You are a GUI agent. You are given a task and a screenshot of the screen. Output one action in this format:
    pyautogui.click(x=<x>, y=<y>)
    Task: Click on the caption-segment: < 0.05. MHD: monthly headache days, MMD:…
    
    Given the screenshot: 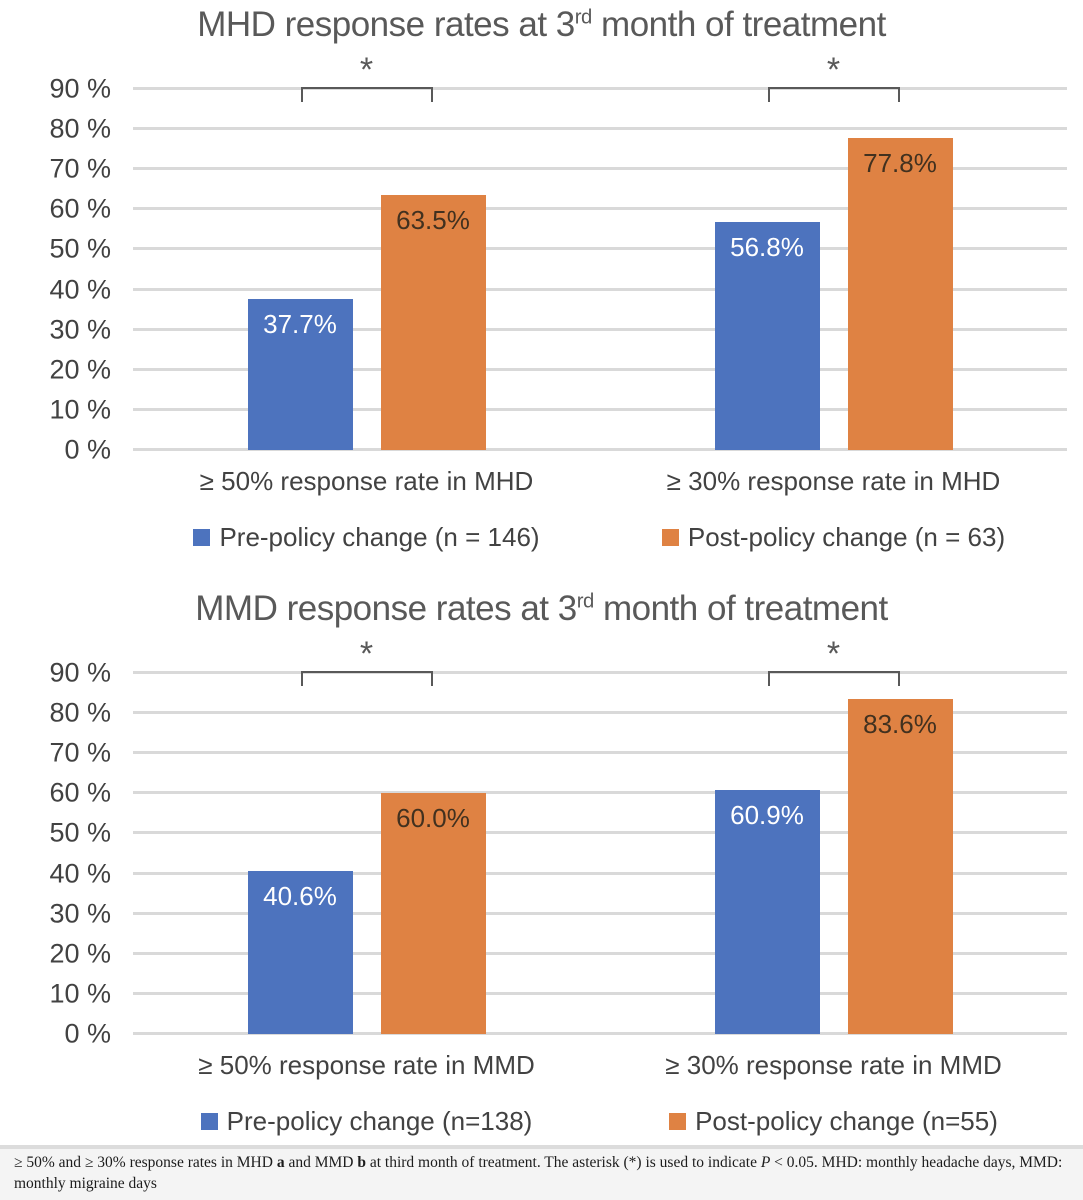 What is the action you would take?
    pyautogui.click(x=538, y=1173)
    